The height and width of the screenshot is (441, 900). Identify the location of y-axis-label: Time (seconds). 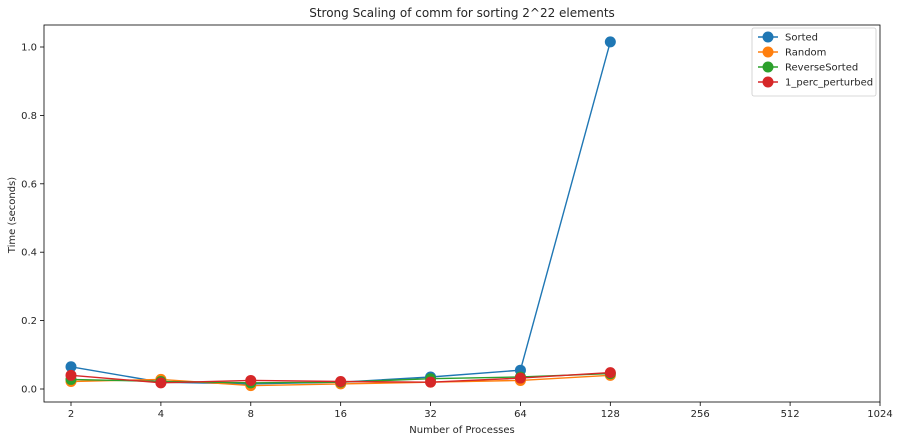
(12, 215).